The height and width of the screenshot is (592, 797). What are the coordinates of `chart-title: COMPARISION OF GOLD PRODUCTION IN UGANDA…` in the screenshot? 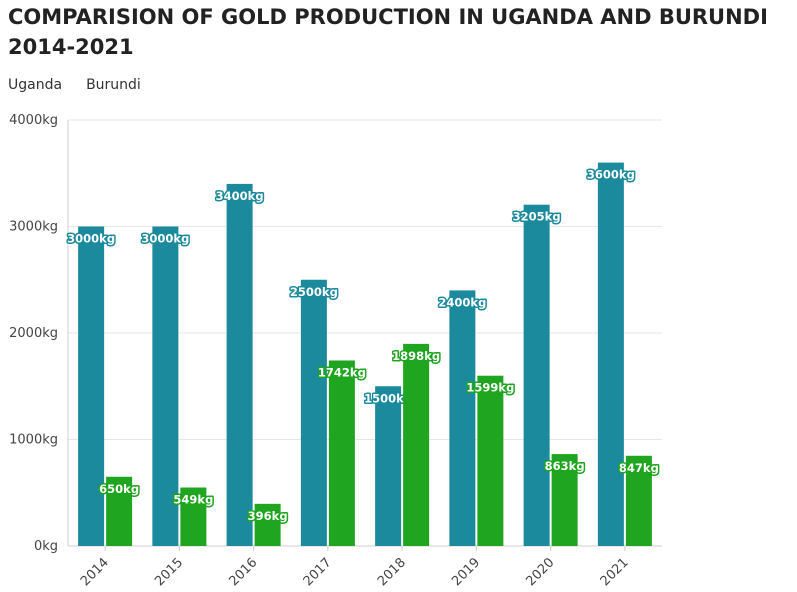 It's located at (388, 32).